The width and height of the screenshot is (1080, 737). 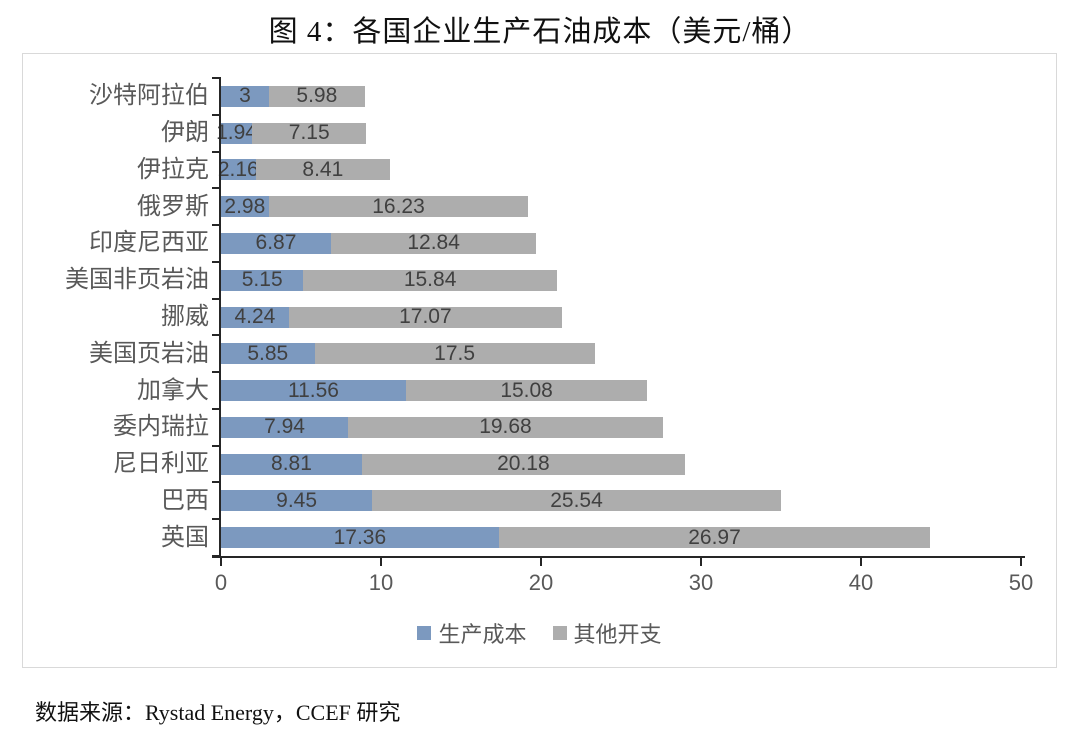 I want to click on x-axis-tick-label: 20, so click(x=541, y=582).